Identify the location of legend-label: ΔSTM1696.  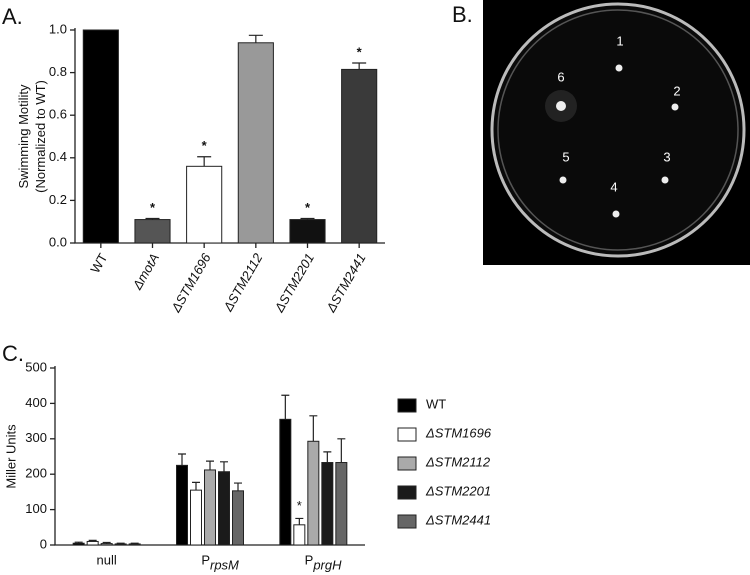
(458, 432).